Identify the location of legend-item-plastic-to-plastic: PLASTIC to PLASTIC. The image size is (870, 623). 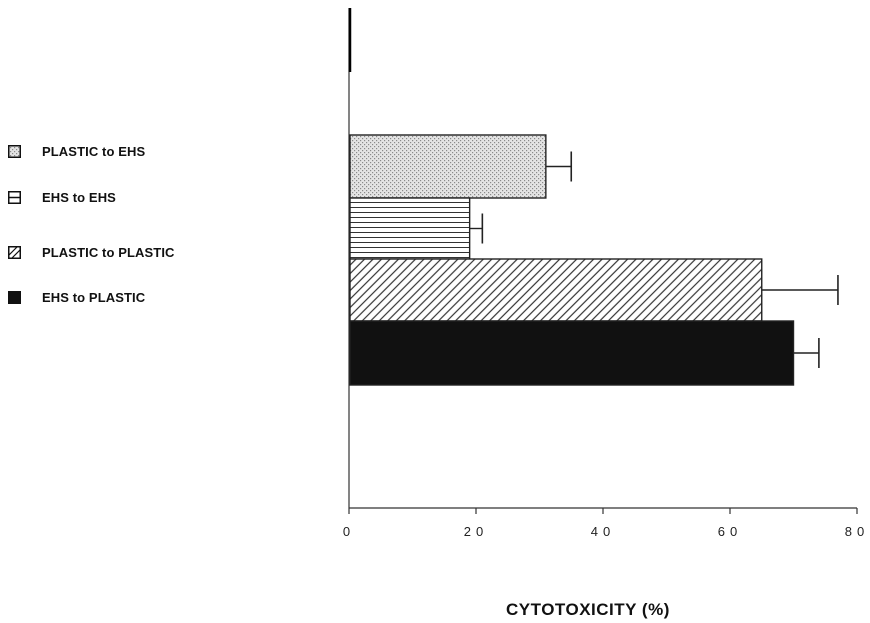
(91, 252).